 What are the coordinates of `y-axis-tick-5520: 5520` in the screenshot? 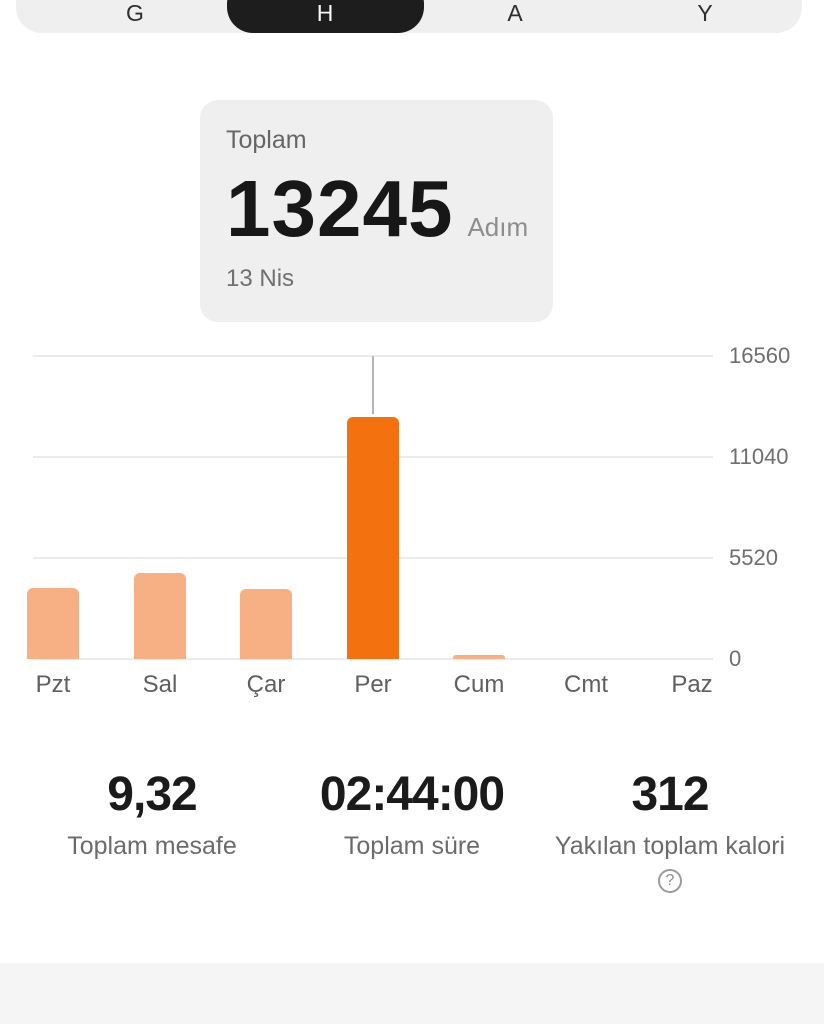 It's located at (753, 557).